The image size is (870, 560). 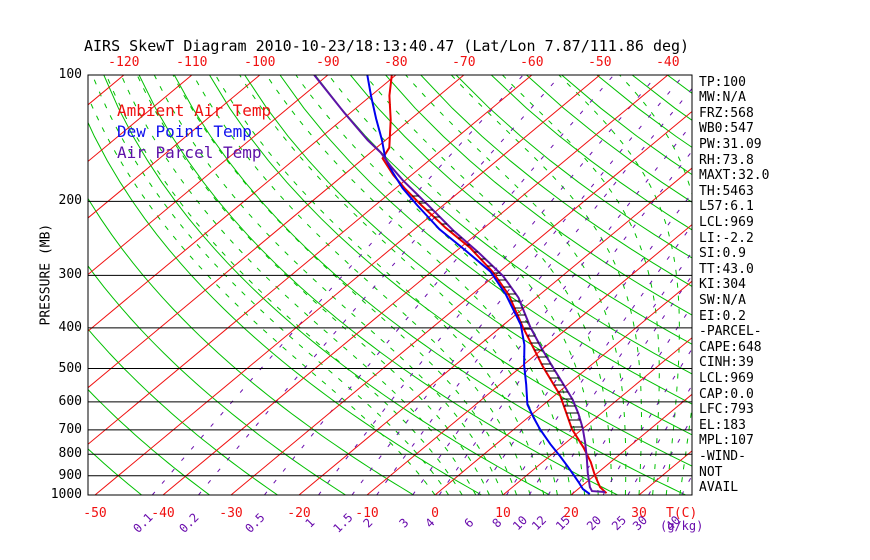 I want to click on bottom-temp-tick: 20, so click(x=571, y=513).